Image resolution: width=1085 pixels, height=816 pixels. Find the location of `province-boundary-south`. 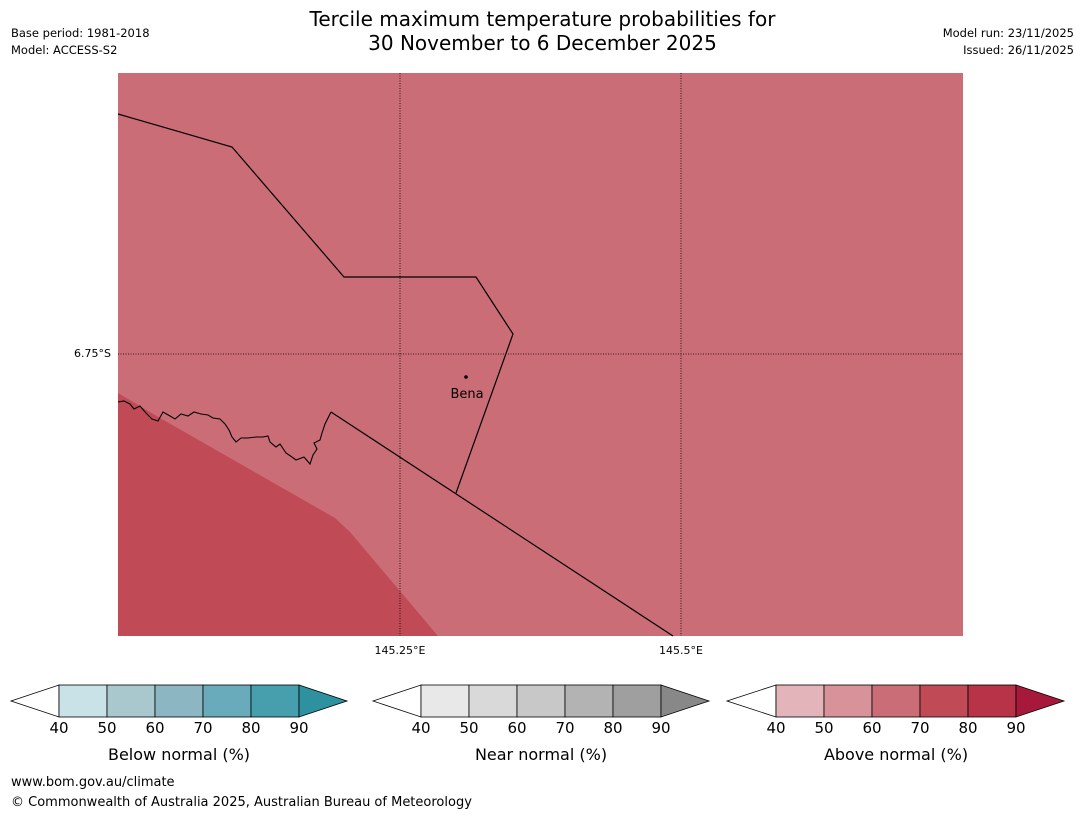

province-boundary-south is located at coordinates (502, 524).